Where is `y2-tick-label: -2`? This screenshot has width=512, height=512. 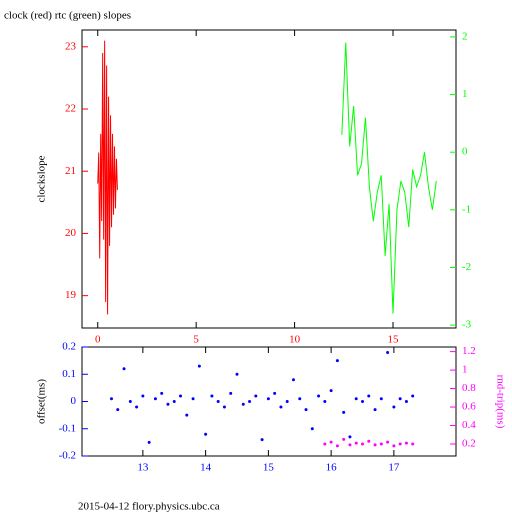 y2-tick-label: -2 is located at coordinates (466, 267).